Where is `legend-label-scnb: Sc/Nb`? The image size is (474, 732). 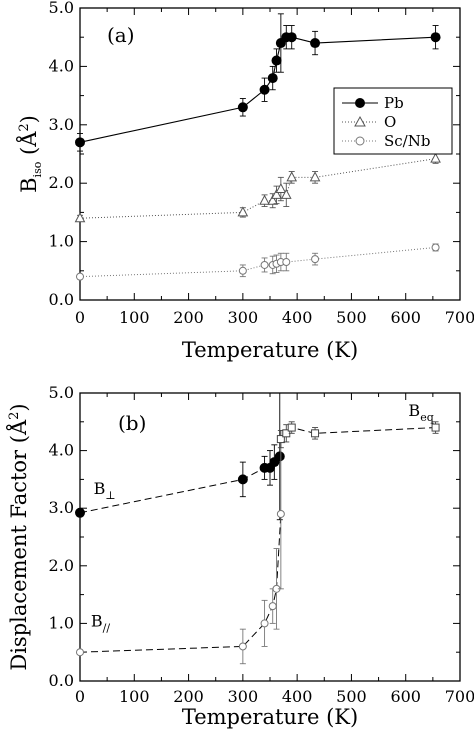 legend-label-scnb: Sc/Nb is located at coordinates (407, 141).